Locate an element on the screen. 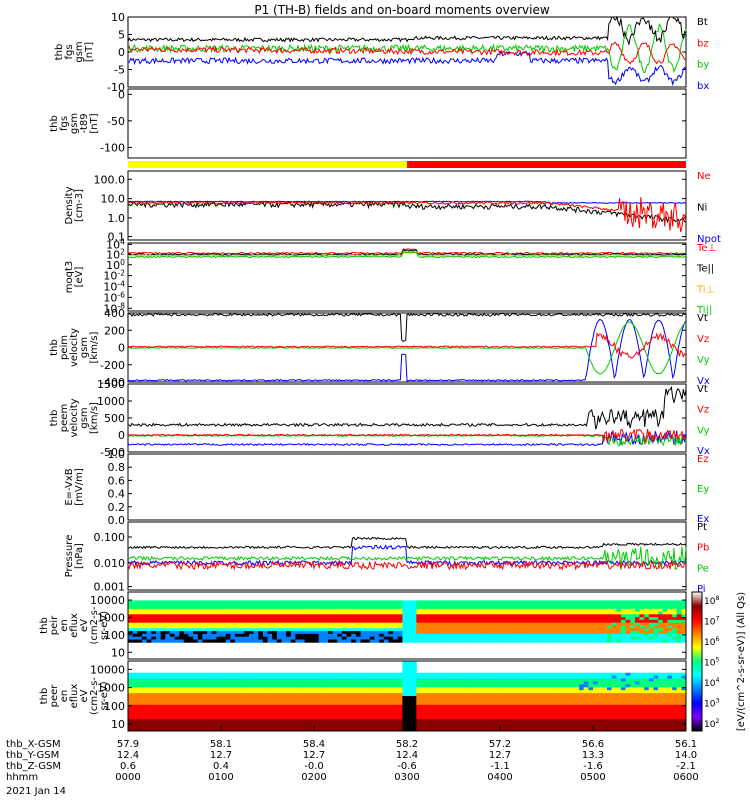 The width and height of the screenshot is (750, 800). y-tick-label: 0 is located at coordinates (121, 348).